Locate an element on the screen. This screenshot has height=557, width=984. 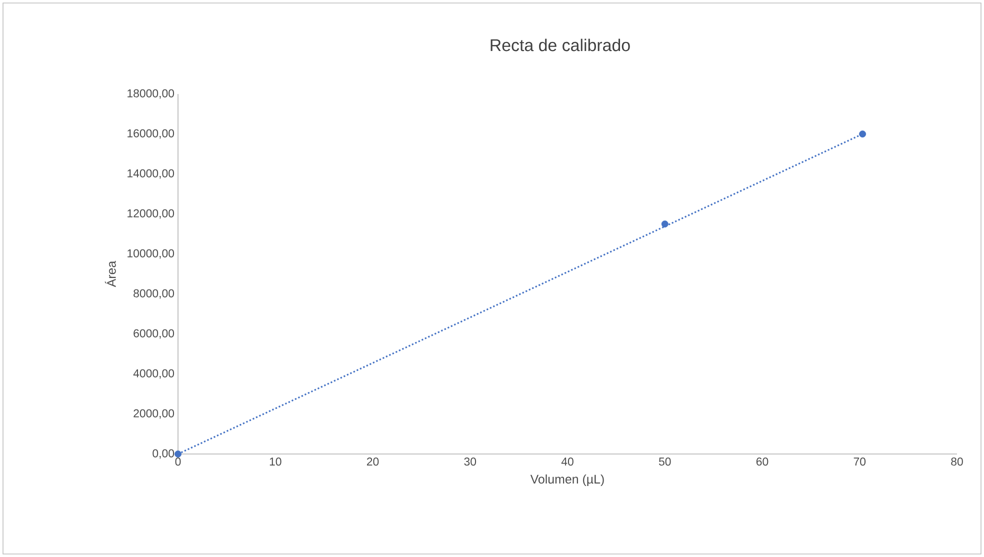
x-tick-label: 40 is located at coordinates (567, 462).